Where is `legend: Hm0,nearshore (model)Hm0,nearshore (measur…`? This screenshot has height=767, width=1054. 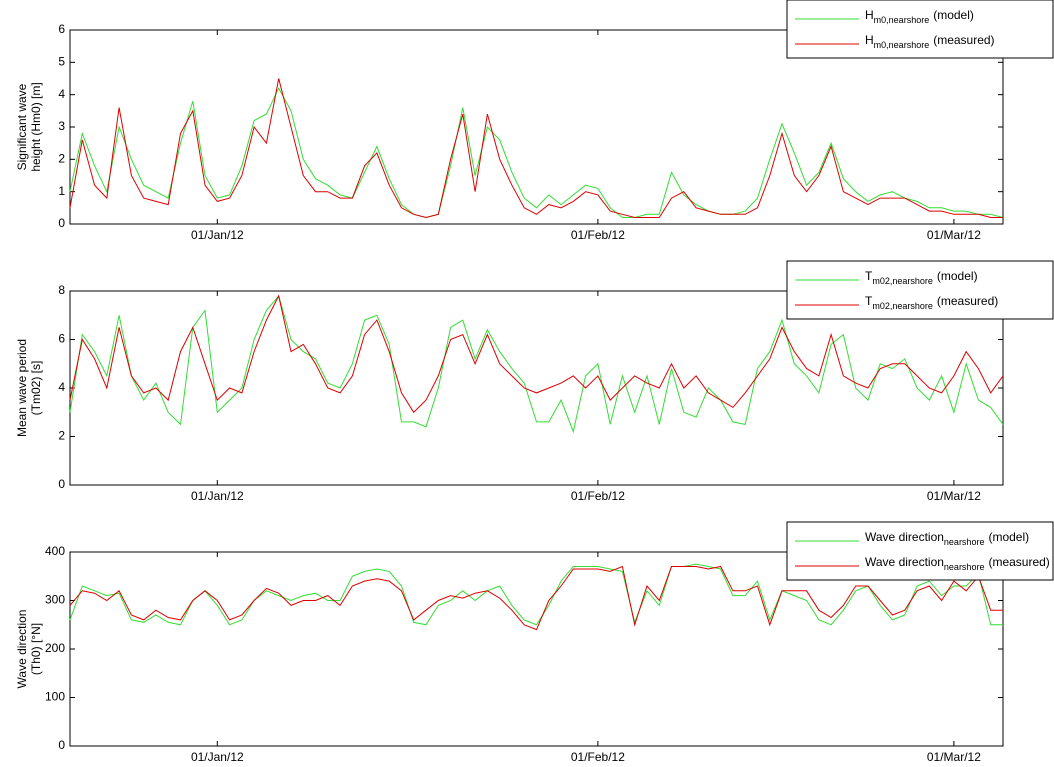
legend: Hm0,nearshore (model)Hm0,nearshore (measur… is located at coordinates (920, 29).